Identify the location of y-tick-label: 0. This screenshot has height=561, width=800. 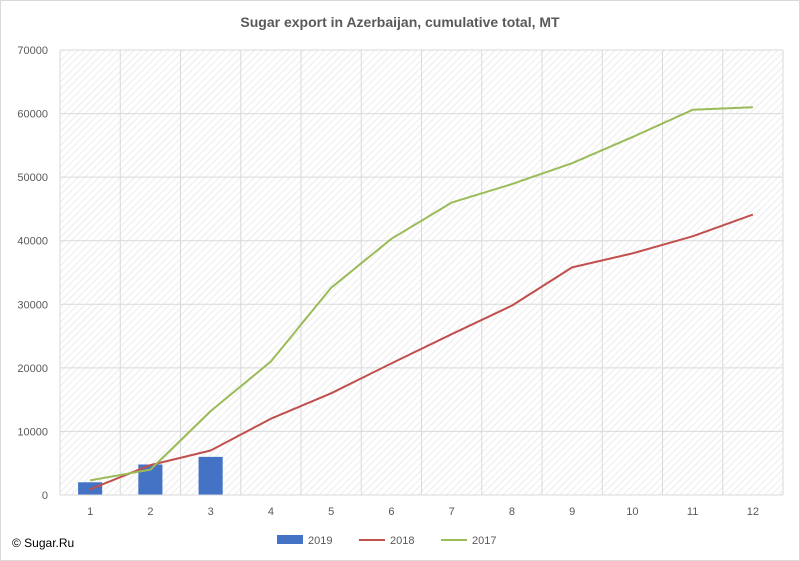
(45, 496).